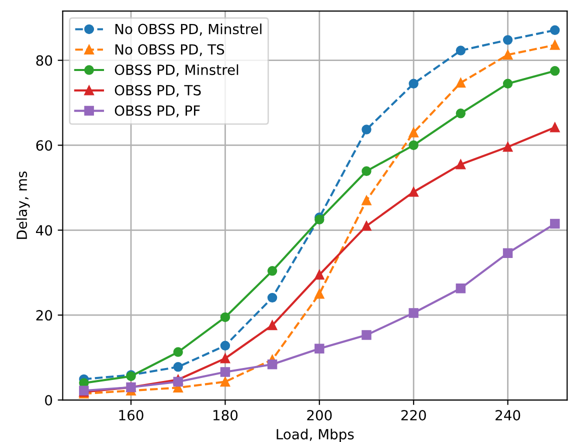 The height and width of the screenshot is (442, 570). What do you see at coordinates (44, 230) in the screenshot?
I see `y-tick-label: 40` at bounding box center [44, 230].